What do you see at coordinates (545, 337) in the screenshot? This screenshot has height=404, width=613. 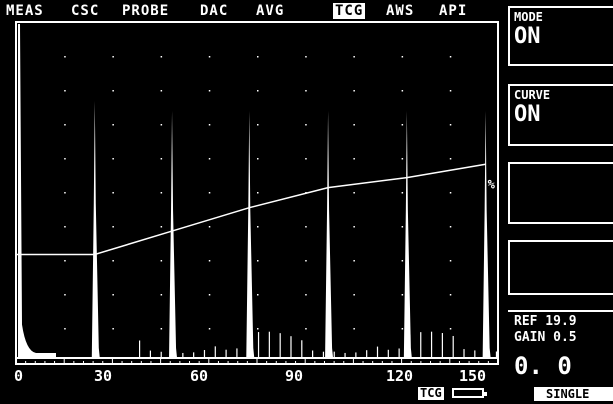 I see `gain-readout: GAIN 0.5` at bounding box center [545, 337].